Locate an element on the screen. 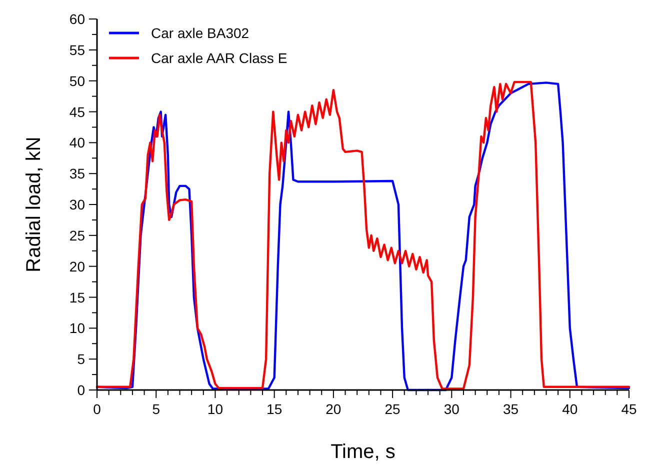  y-tick-label: 25 is located at coordinates (77, 235).